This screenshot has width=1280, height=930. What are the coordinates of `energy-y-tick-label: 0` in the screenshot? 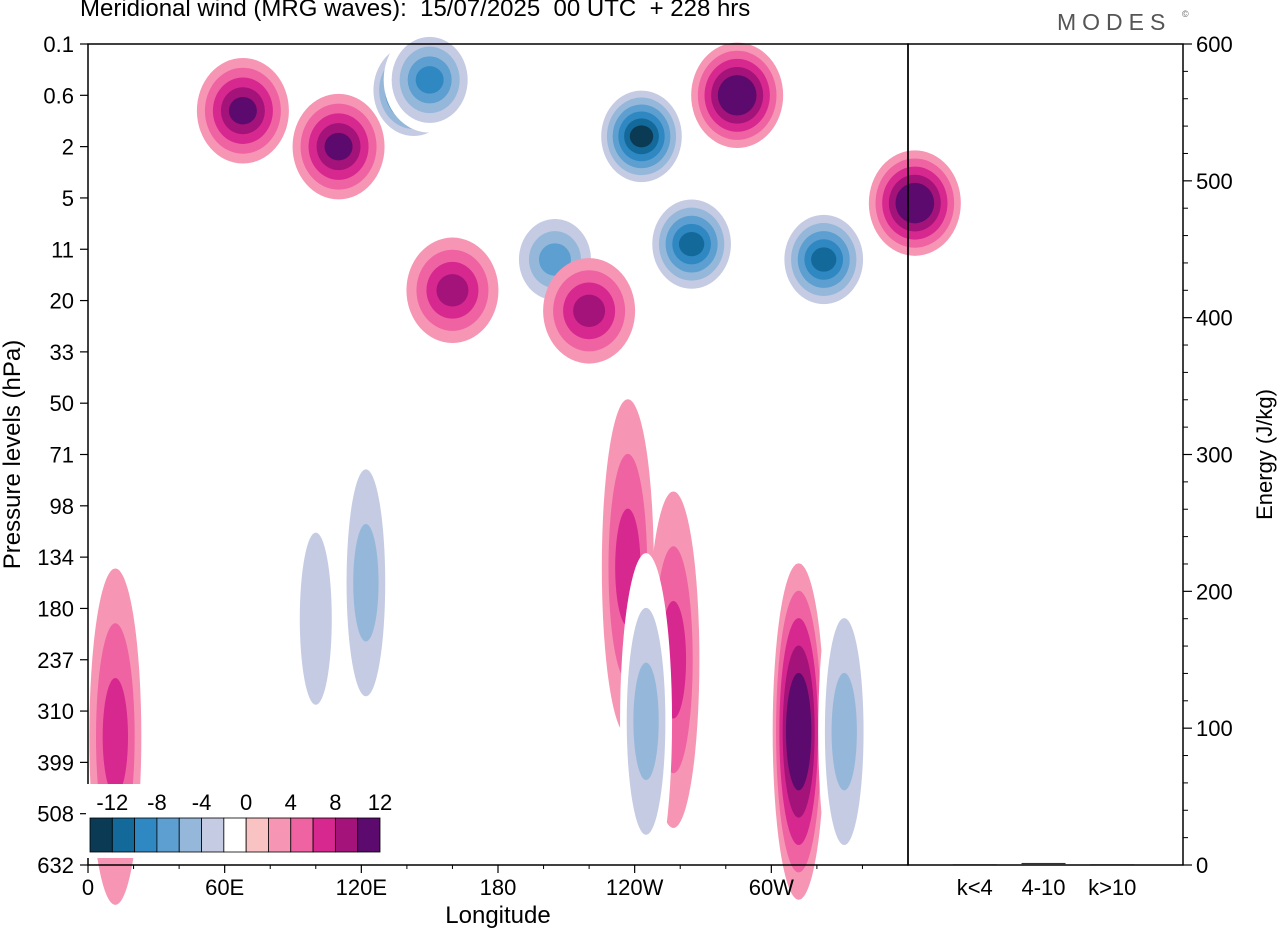 It's located at (1202, 865).